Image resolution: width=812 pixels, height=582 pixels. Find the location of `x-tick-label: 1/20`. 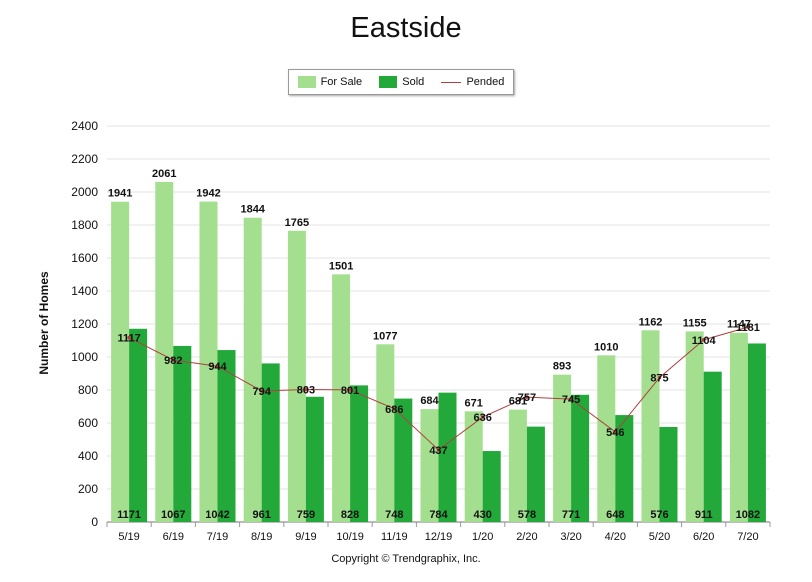

x-tick-label: 1/20 is located at coordinates (482, 537).